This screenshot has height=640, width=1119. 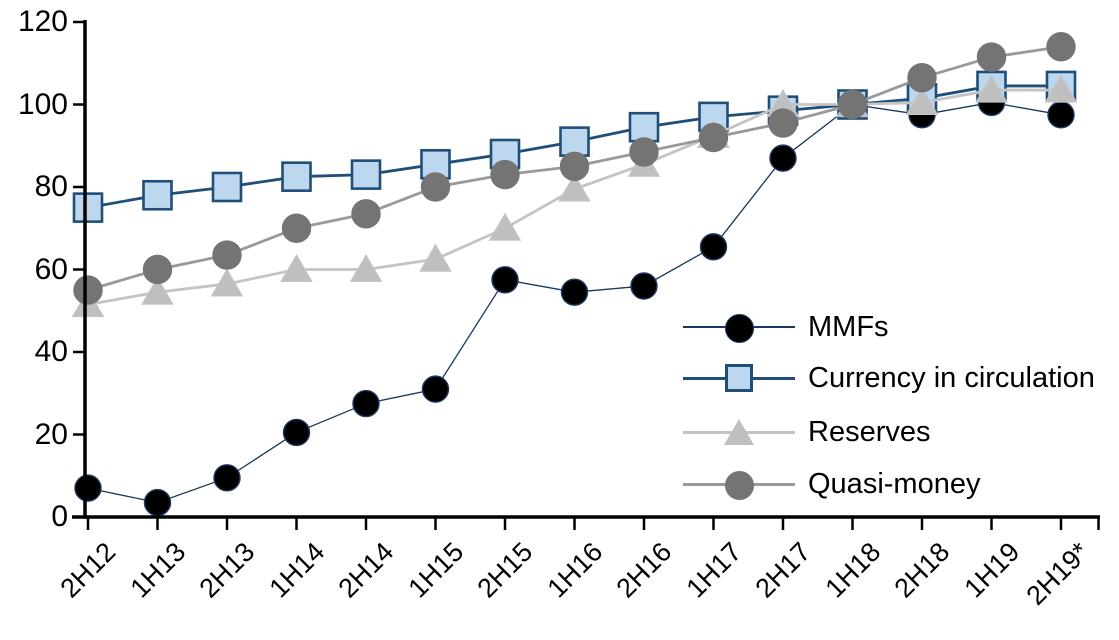 I want to click on marker-currency-in-circulation-1H14, so click(x=296, y=176).